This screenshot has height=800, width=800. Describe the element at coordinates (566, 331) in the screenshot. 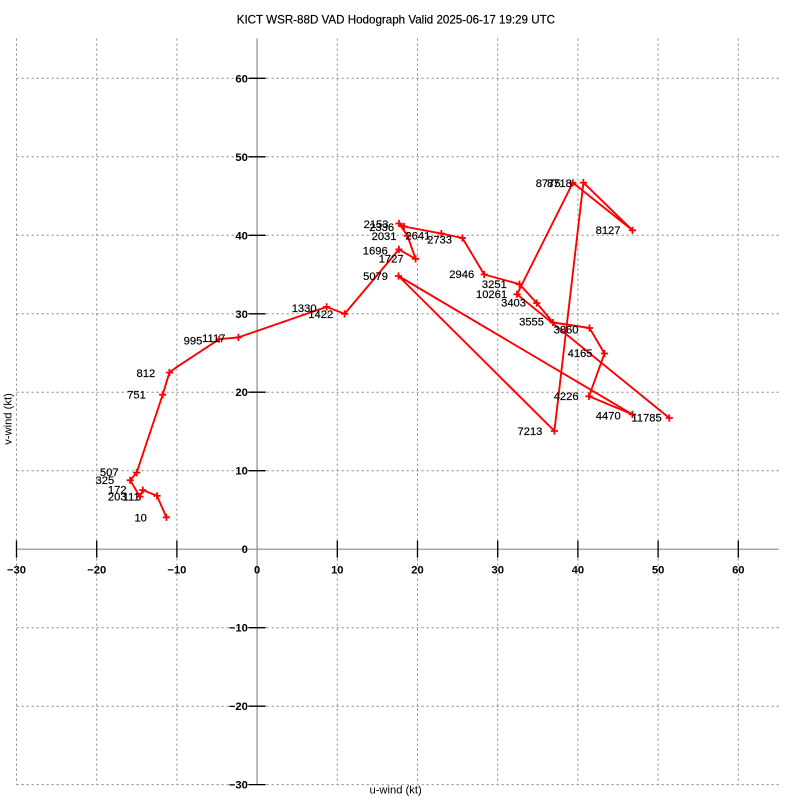

I see `svg-text: 3860` at that location.